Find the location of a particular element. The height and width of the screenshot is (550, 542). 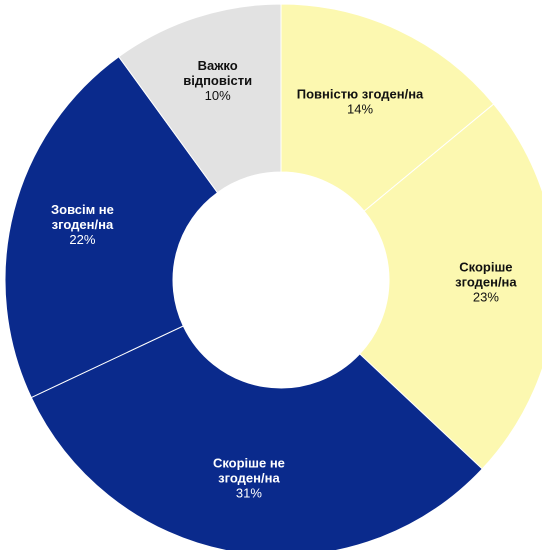

slice-label-name: відповісти is located at coordinates (217, 80).